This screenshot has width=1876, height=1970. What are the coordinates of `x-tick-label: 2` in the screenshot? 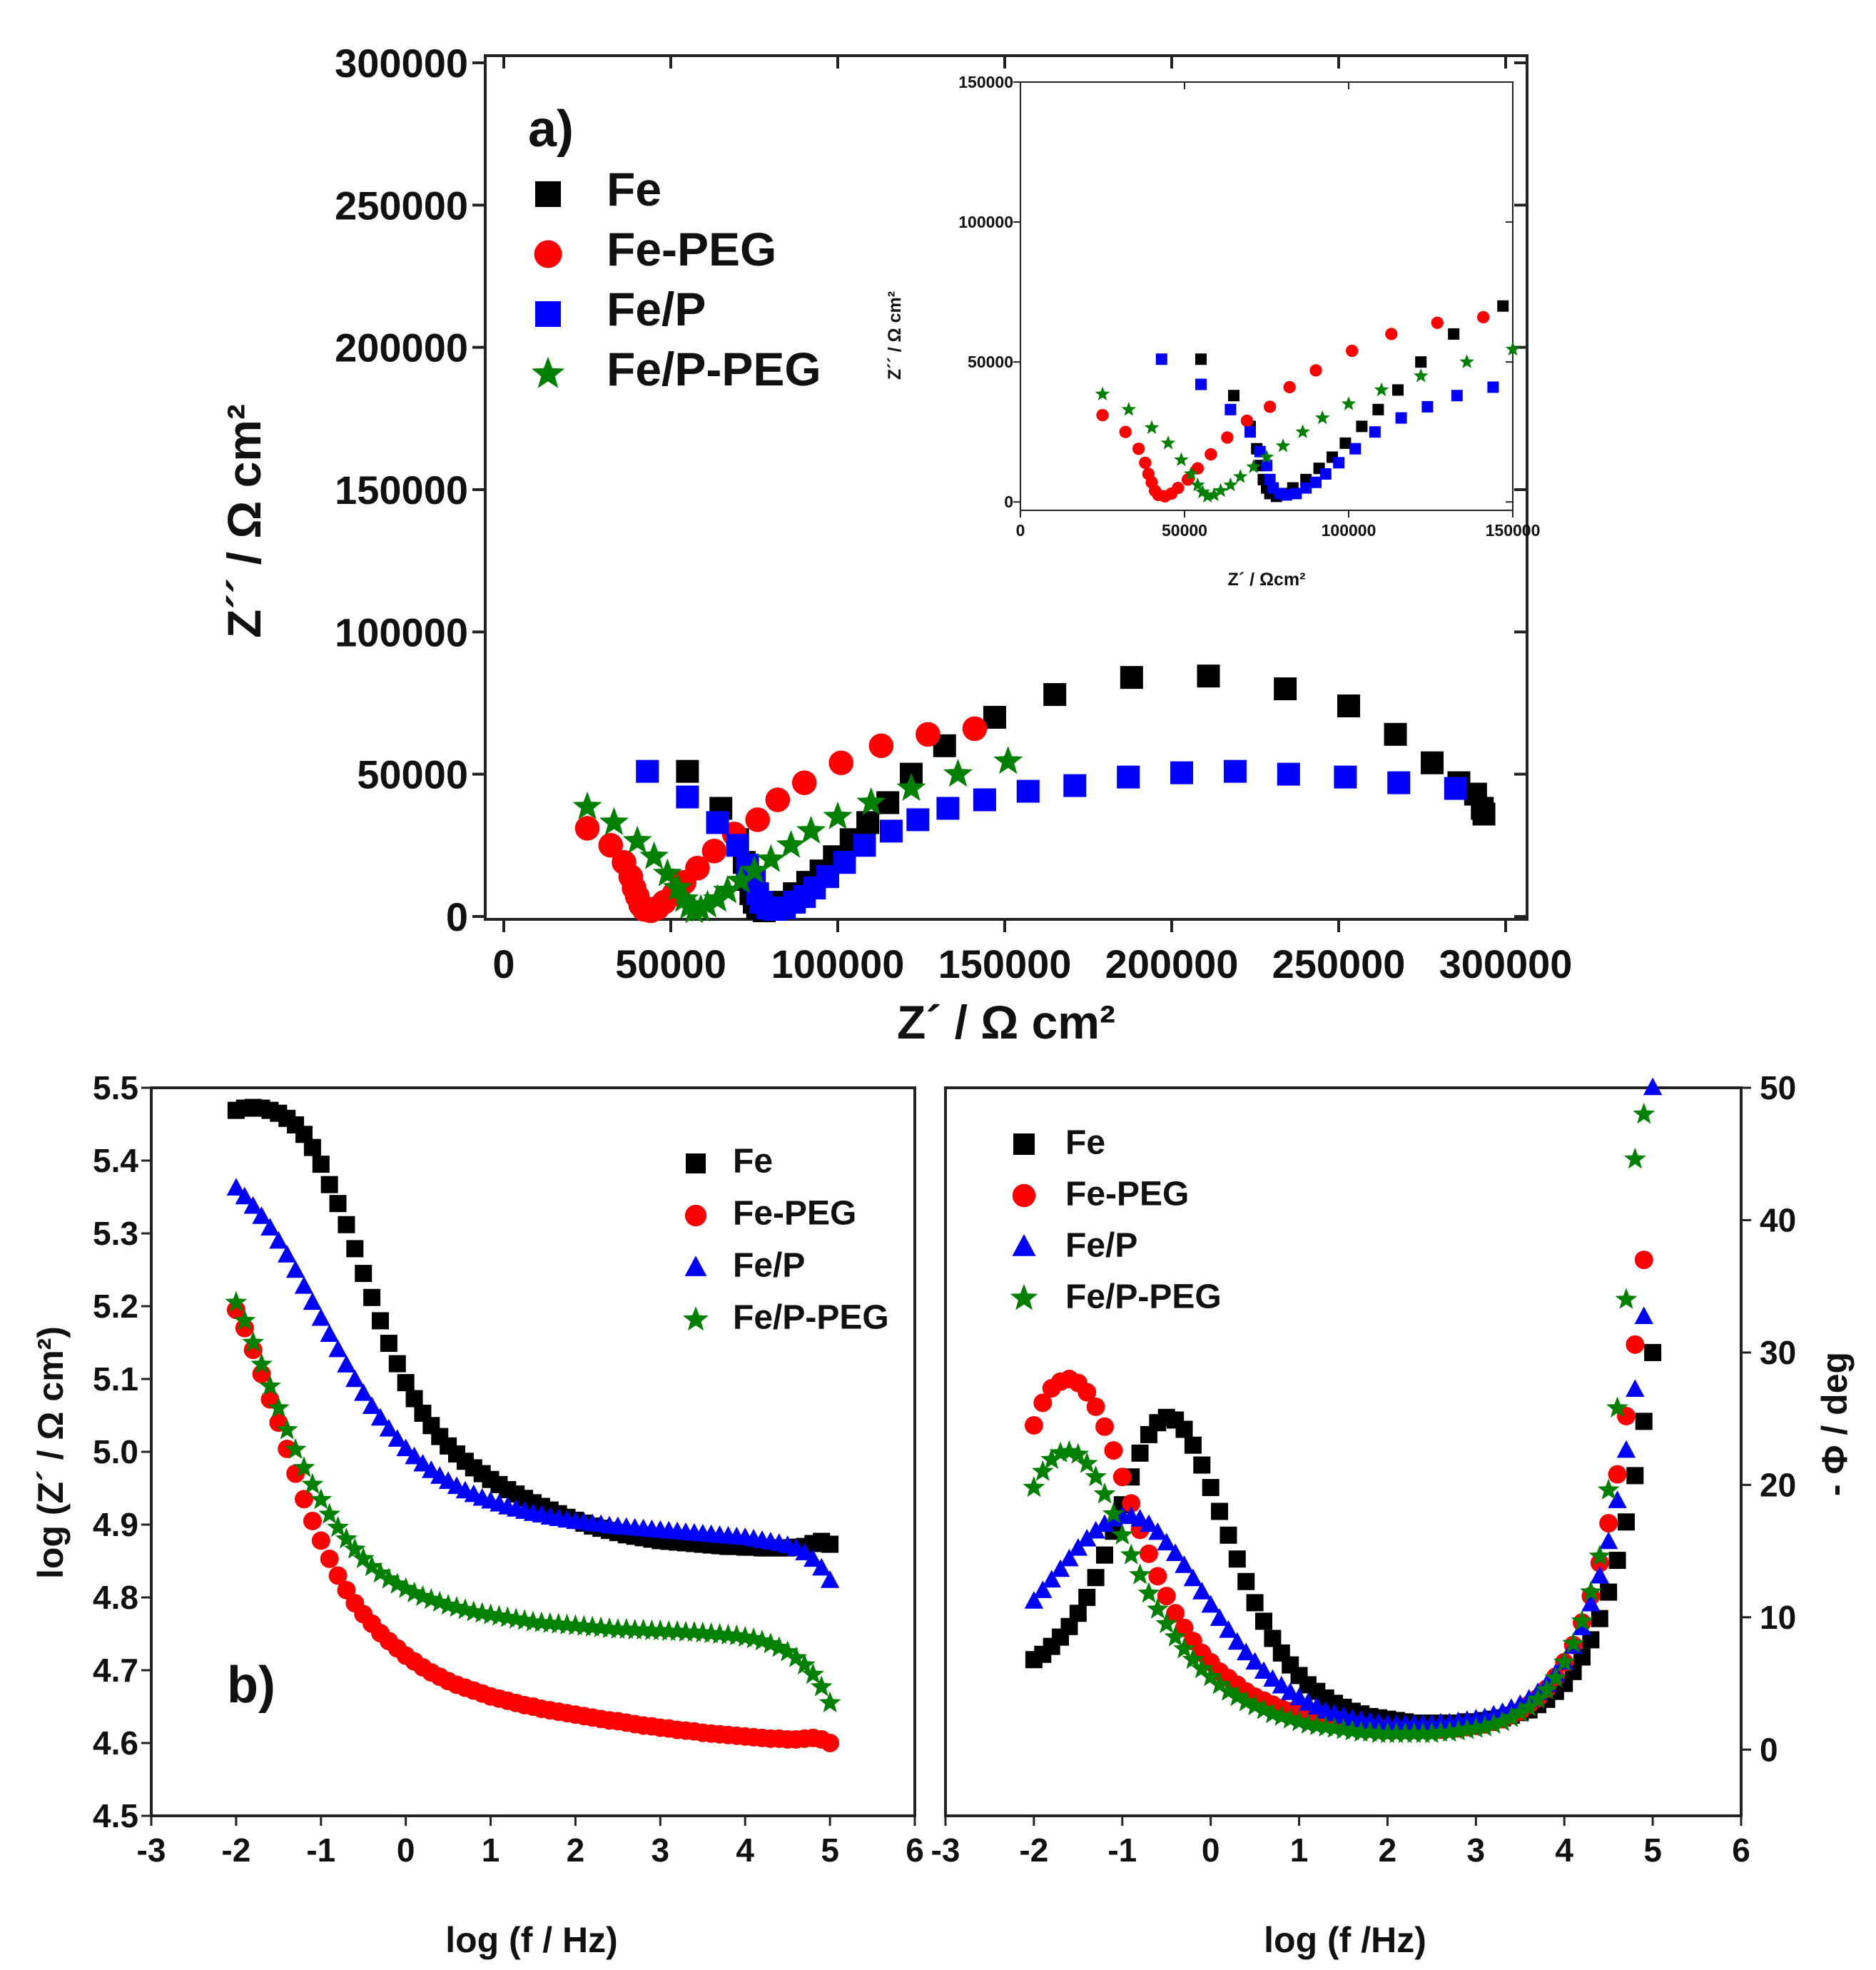 It's located at (1388, 1850).